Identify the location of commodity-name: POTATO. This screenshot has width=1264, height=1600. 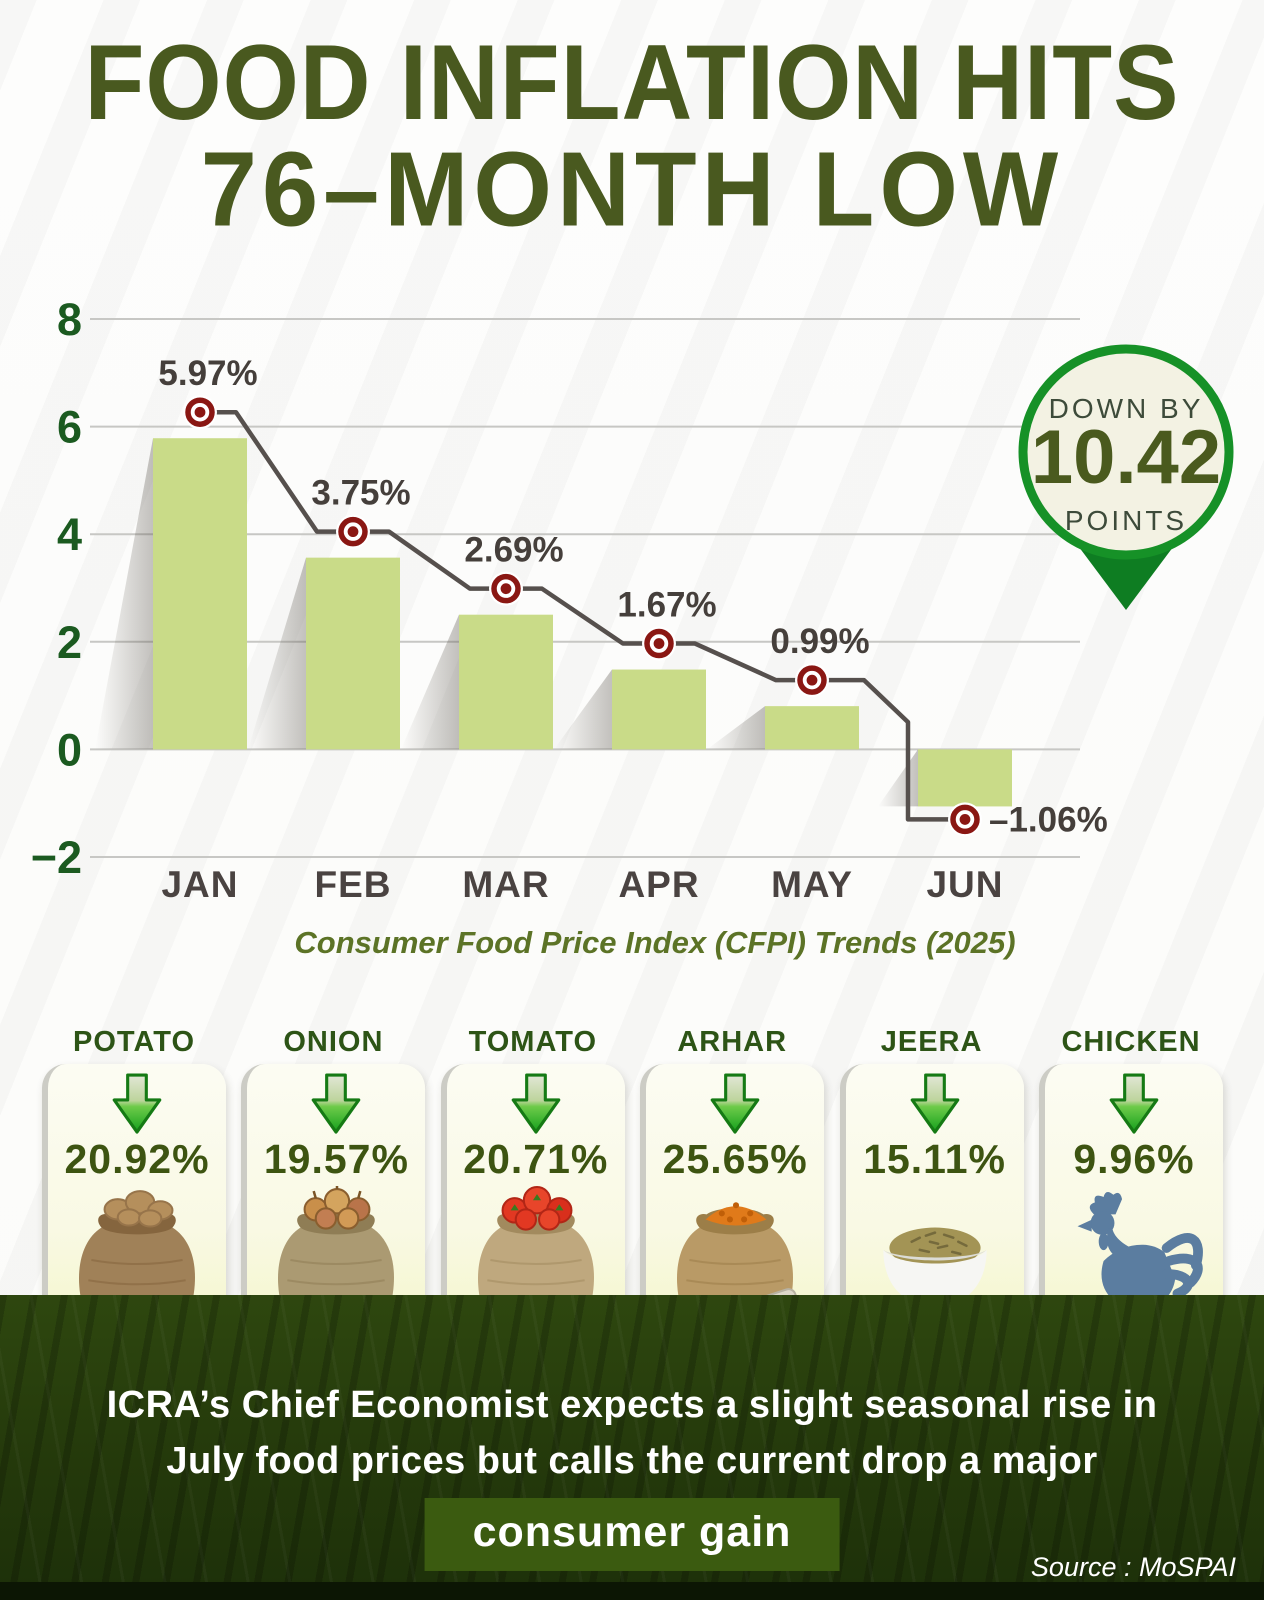
(134, 1042).